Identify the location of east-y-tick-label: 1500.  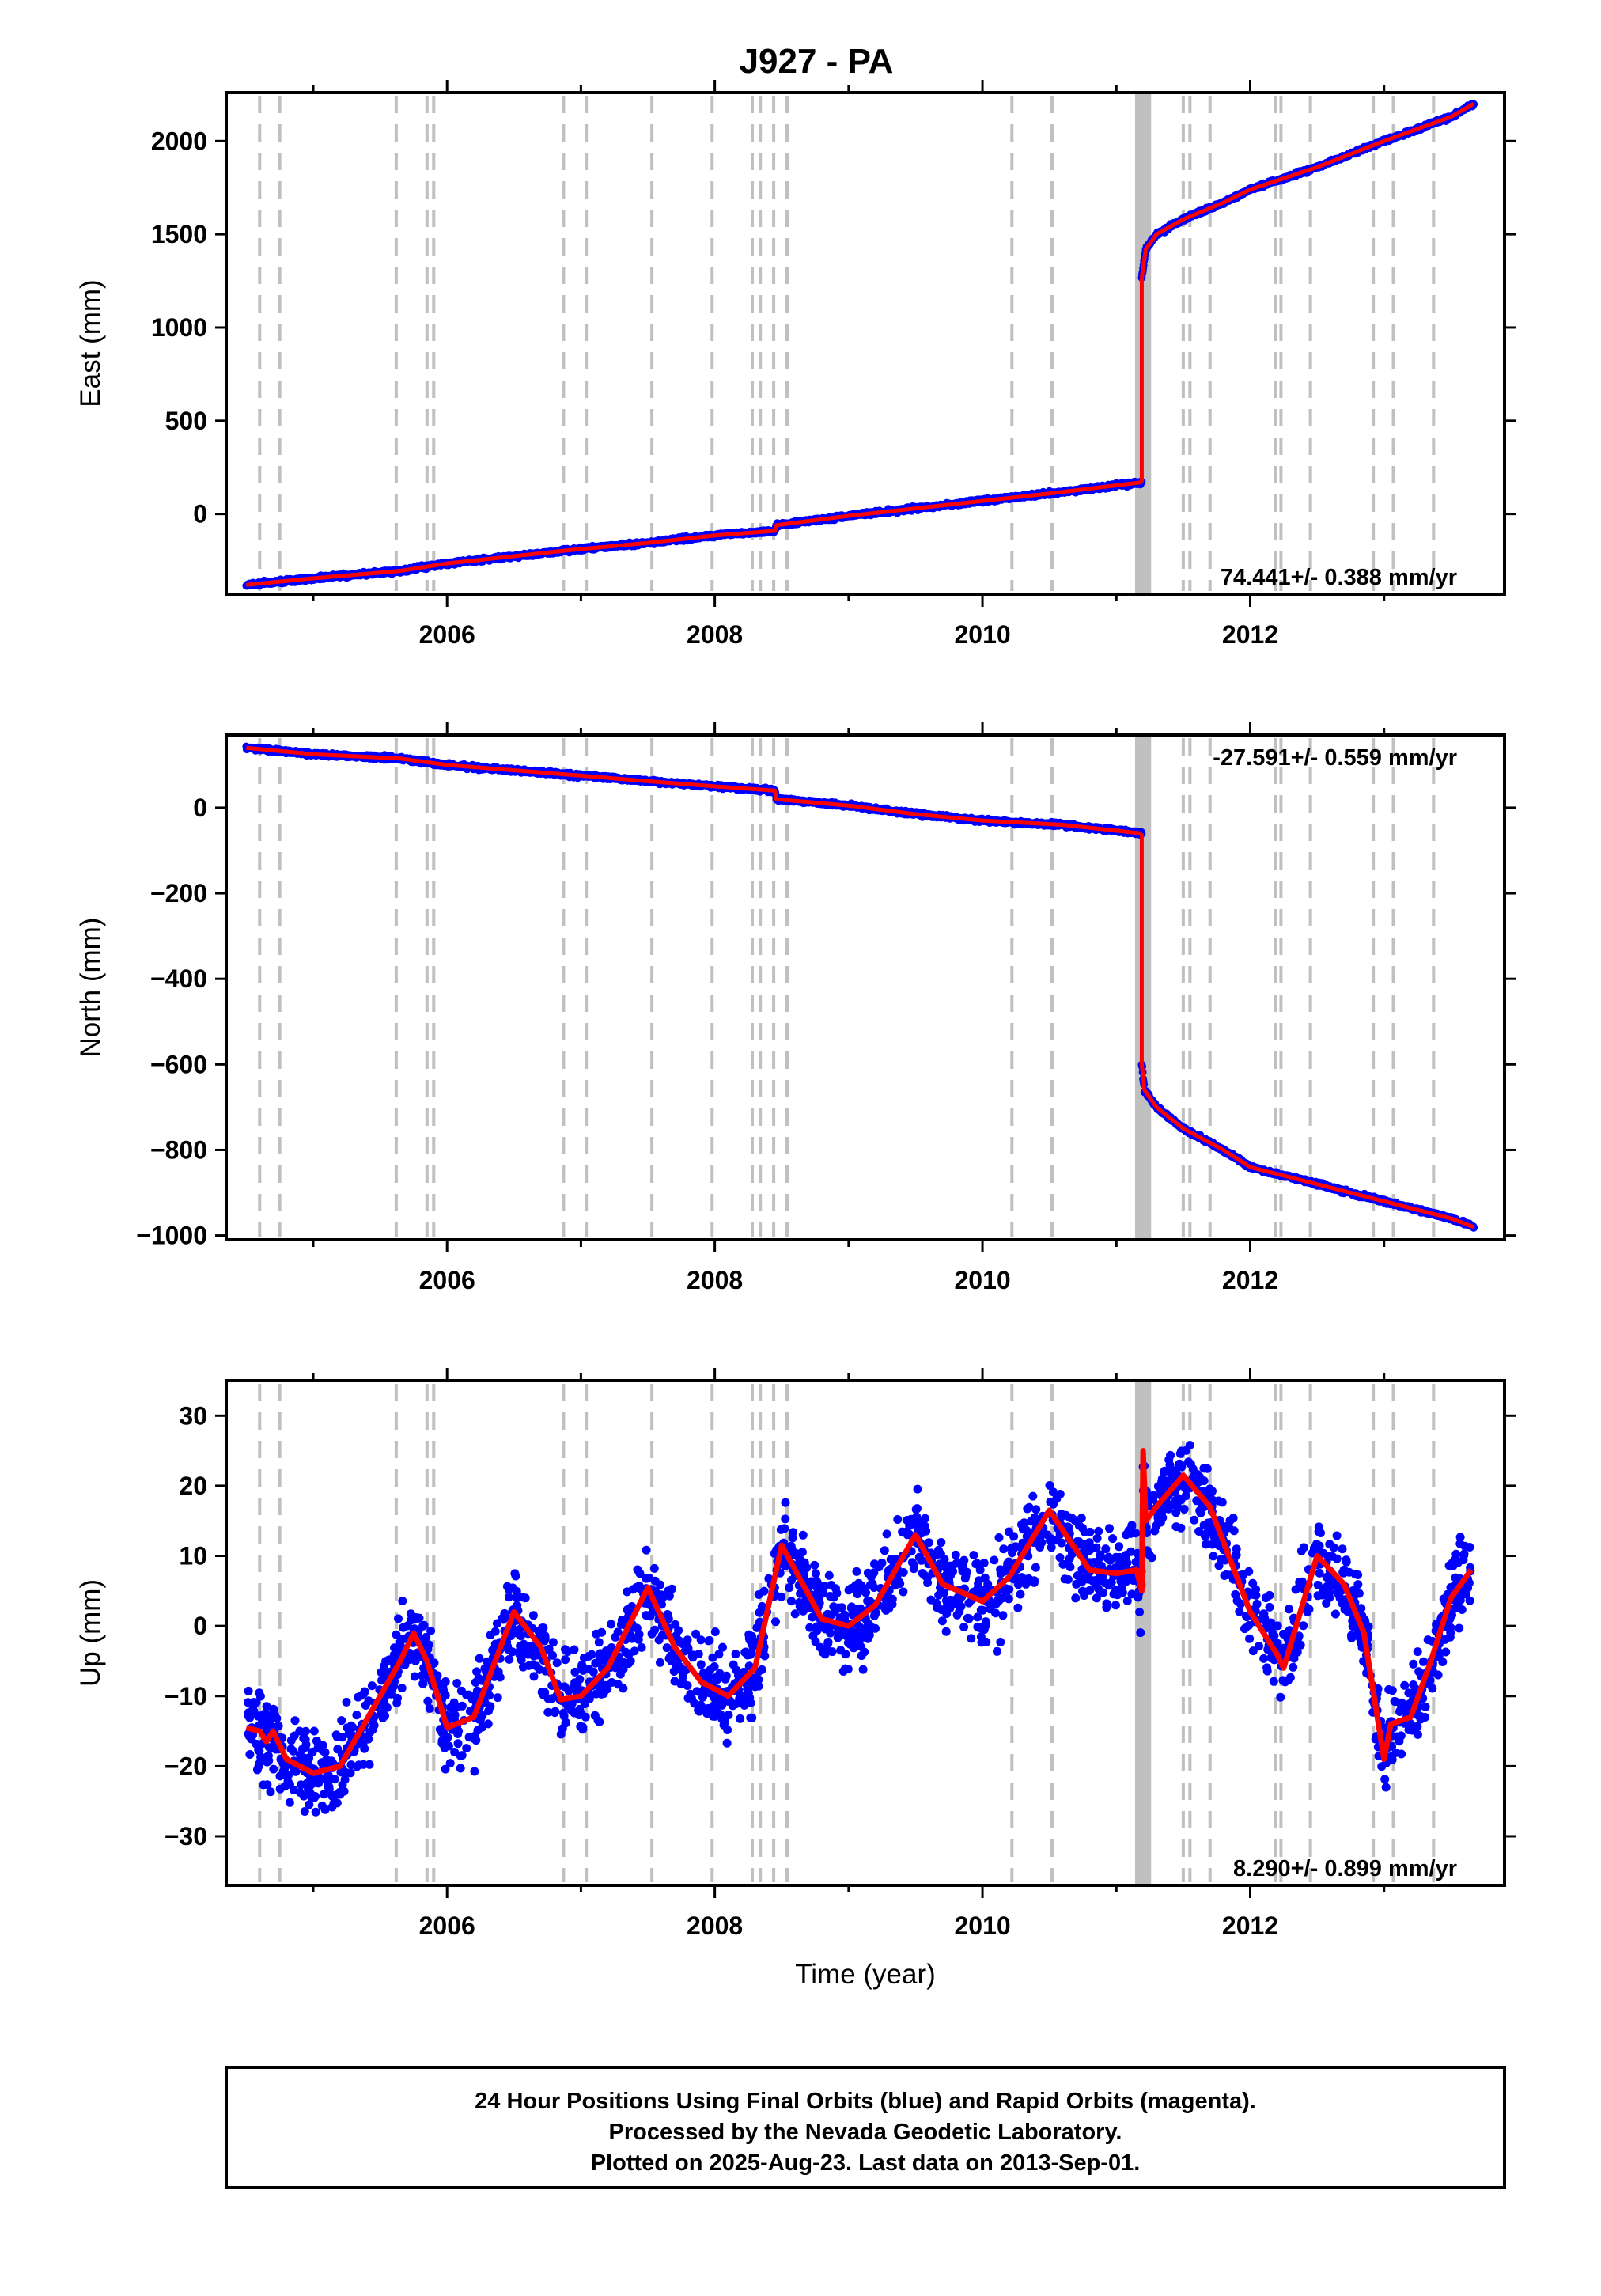
(179, 234).